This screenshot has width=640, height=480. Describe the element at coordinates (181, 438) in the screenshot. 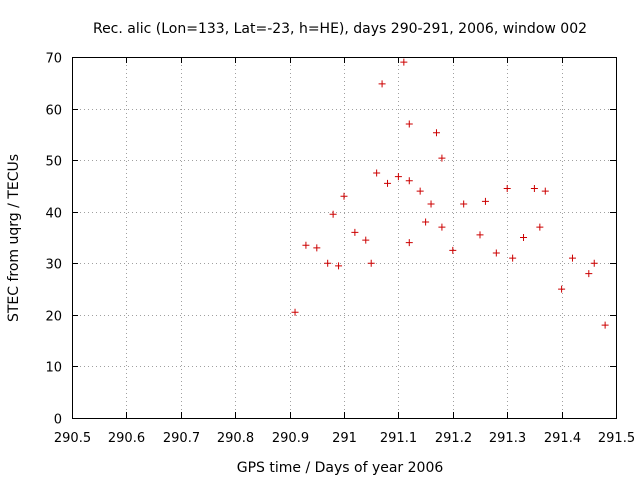

I see `x-tick-label: 290.7` at that location.